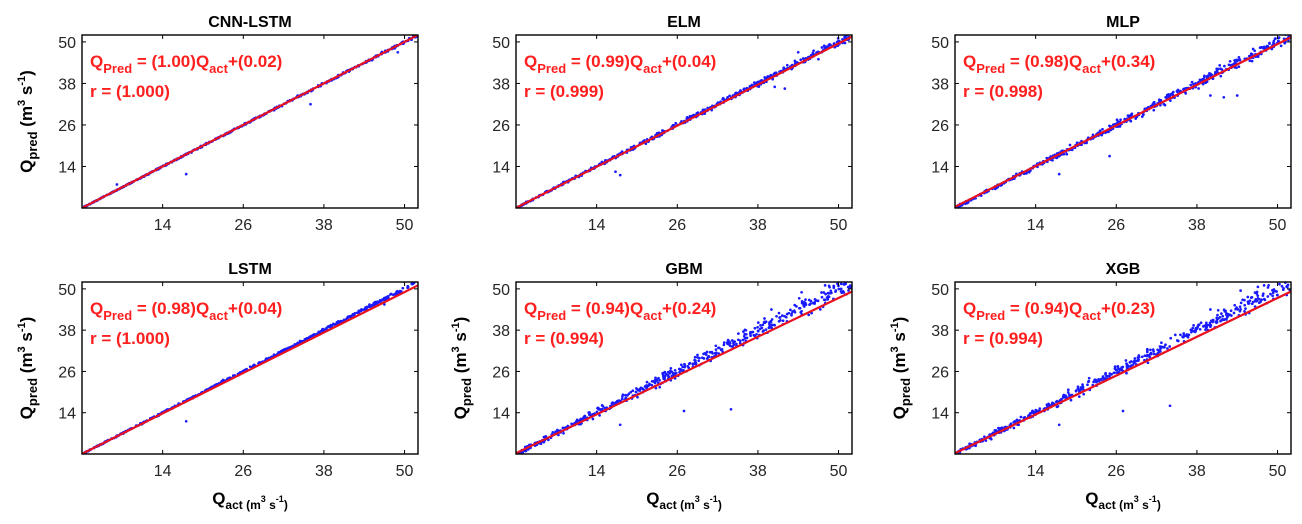  I want to click on correlation-r: r = (0.994), so click(1003, 338).